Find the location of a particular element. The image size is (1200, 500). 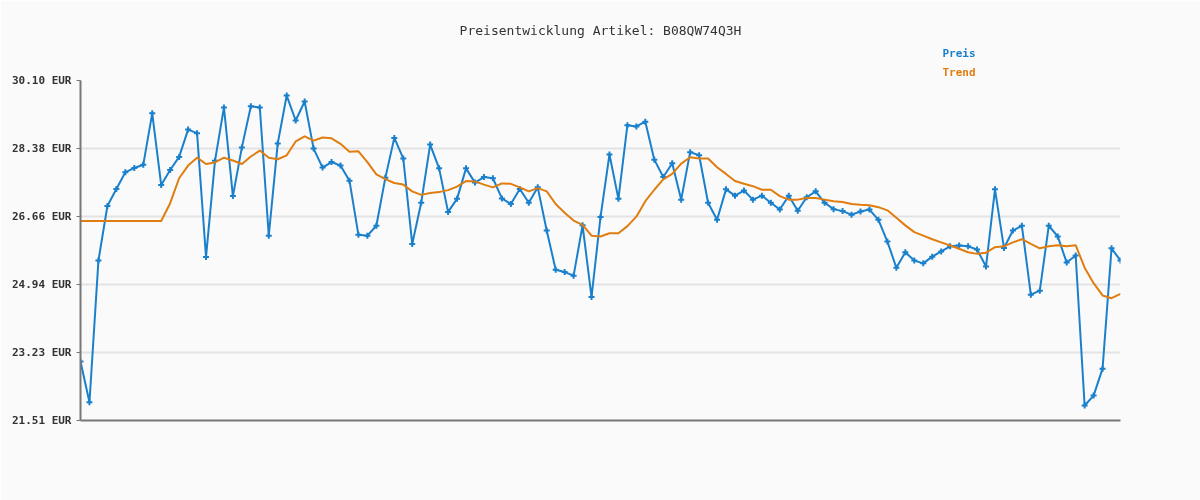

y-tick-label: 30.10 EUR is located at coordinates (41, 80).